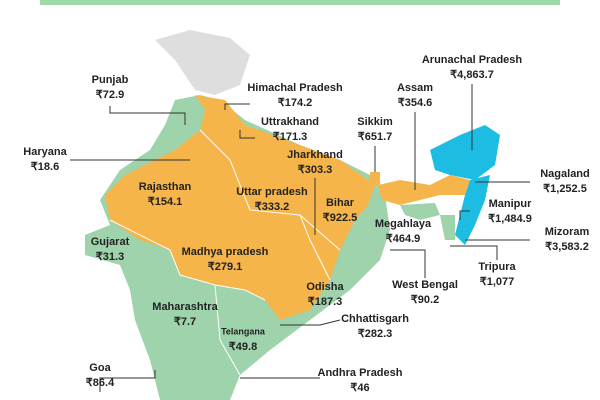  I want to click on state-value: ₹187.3, so click(325, 302).